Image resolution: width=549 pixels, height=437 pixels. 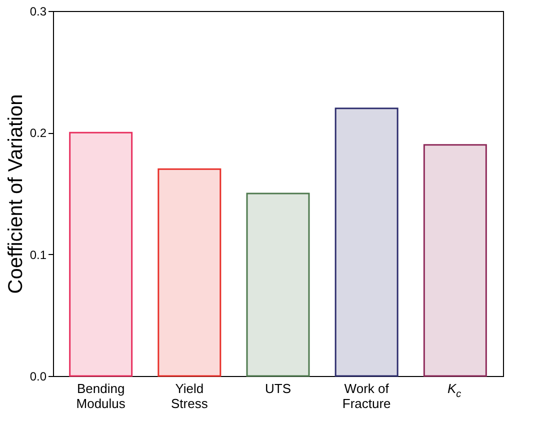 I want to click on x-tick-label: UTS, so click(x=278, y=388).